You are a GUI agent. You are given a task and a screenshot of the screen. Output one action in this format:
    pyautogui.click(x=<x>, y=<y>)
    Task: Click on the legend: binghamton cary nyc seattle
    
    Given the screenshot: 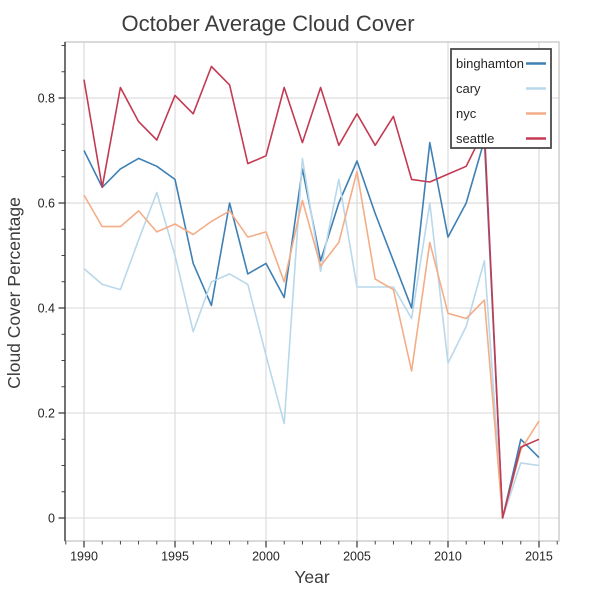 What is the action you would take?
    pyautogui.click(x=501, y=98)
    